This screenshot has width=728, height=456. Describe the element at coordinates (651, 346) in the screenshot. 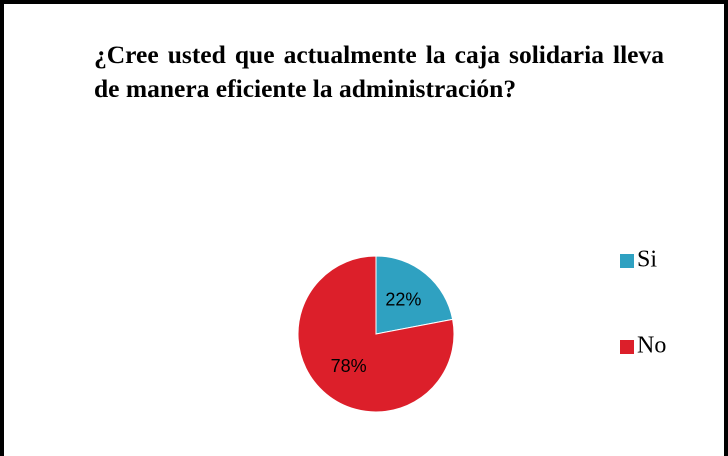

I see `legend-label: No` at that location.